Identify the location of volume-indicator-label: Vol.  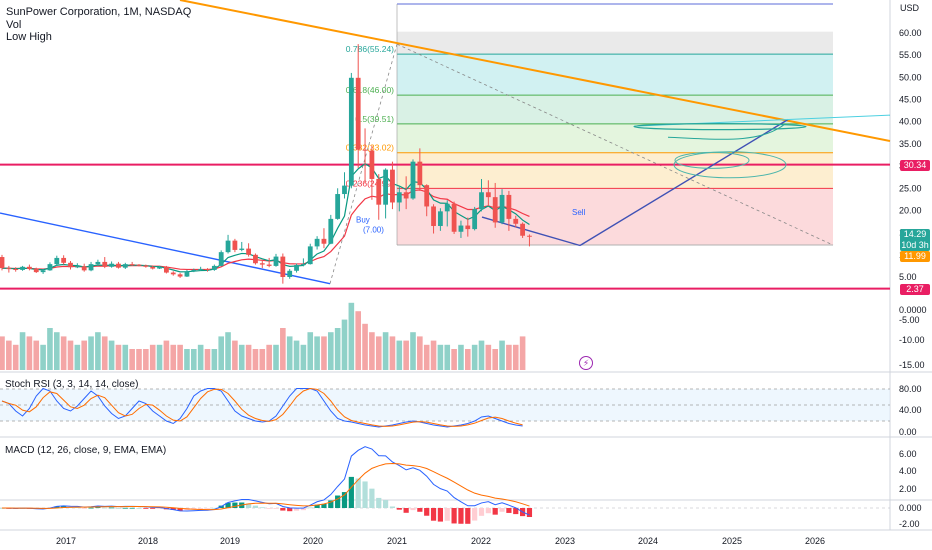
(14, 25).